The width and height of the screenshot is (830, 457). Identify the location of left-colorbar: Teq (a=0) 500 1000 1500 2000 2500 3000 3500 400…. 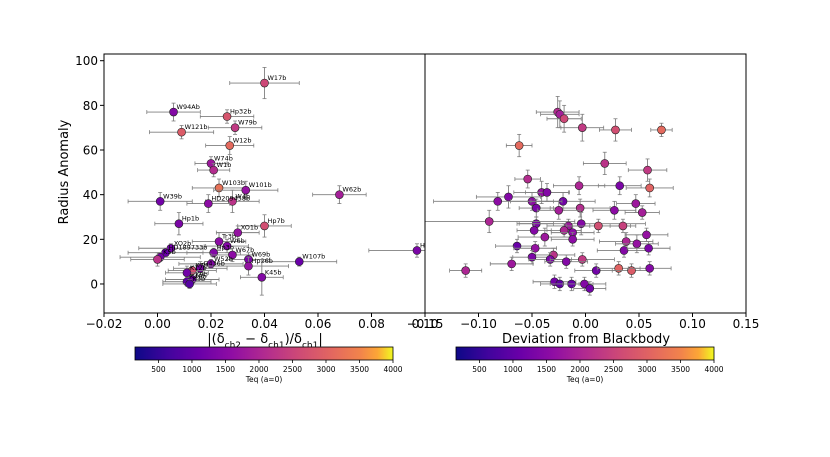
(268, 365).